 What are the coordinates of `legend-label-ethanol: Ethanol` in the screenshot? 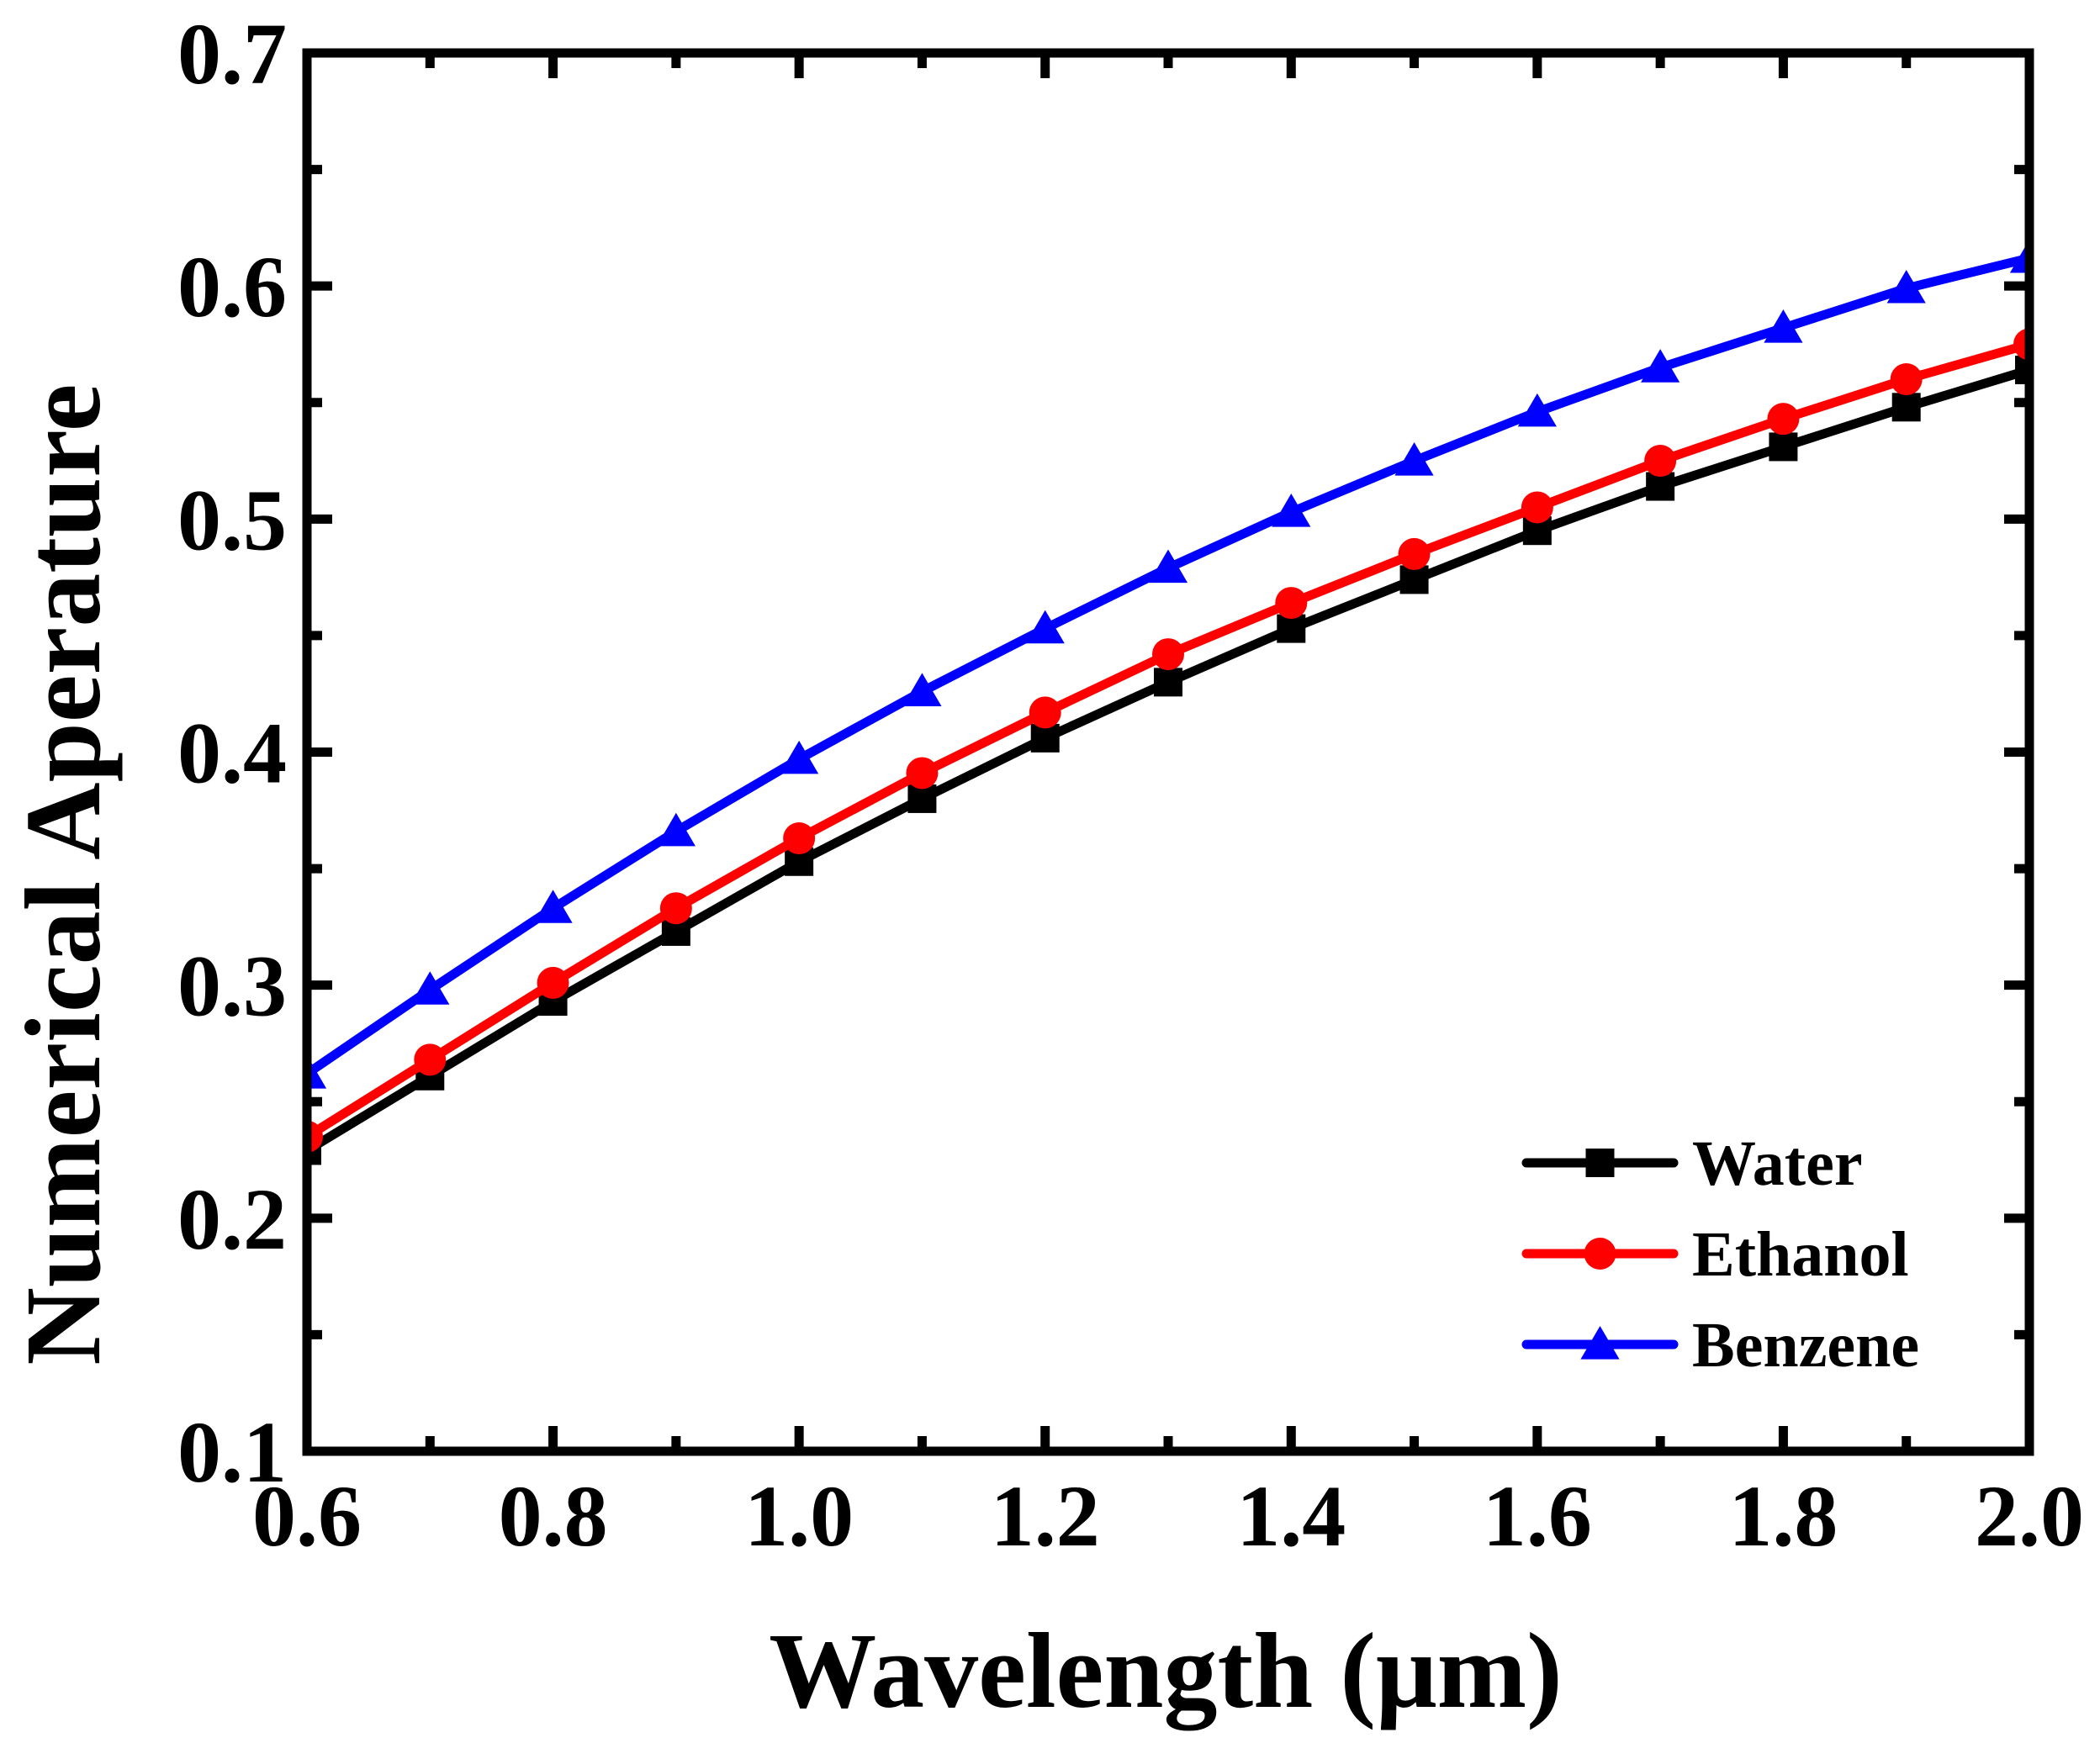 It's located at (1801, 1254).